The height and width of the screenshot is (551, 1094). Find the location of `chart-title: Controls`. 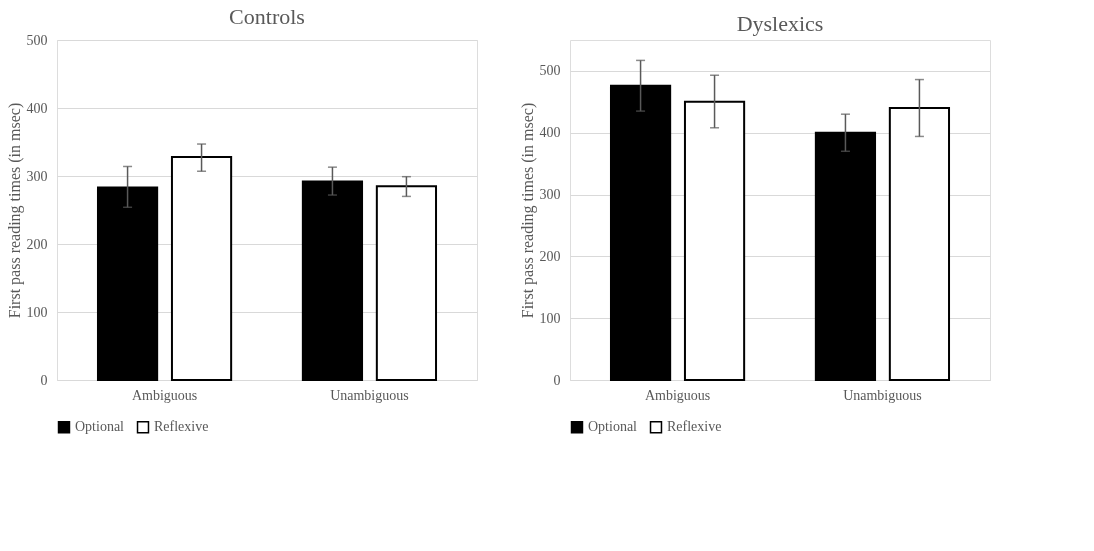

chart-title: Controls is located at coordinates (267, 16).